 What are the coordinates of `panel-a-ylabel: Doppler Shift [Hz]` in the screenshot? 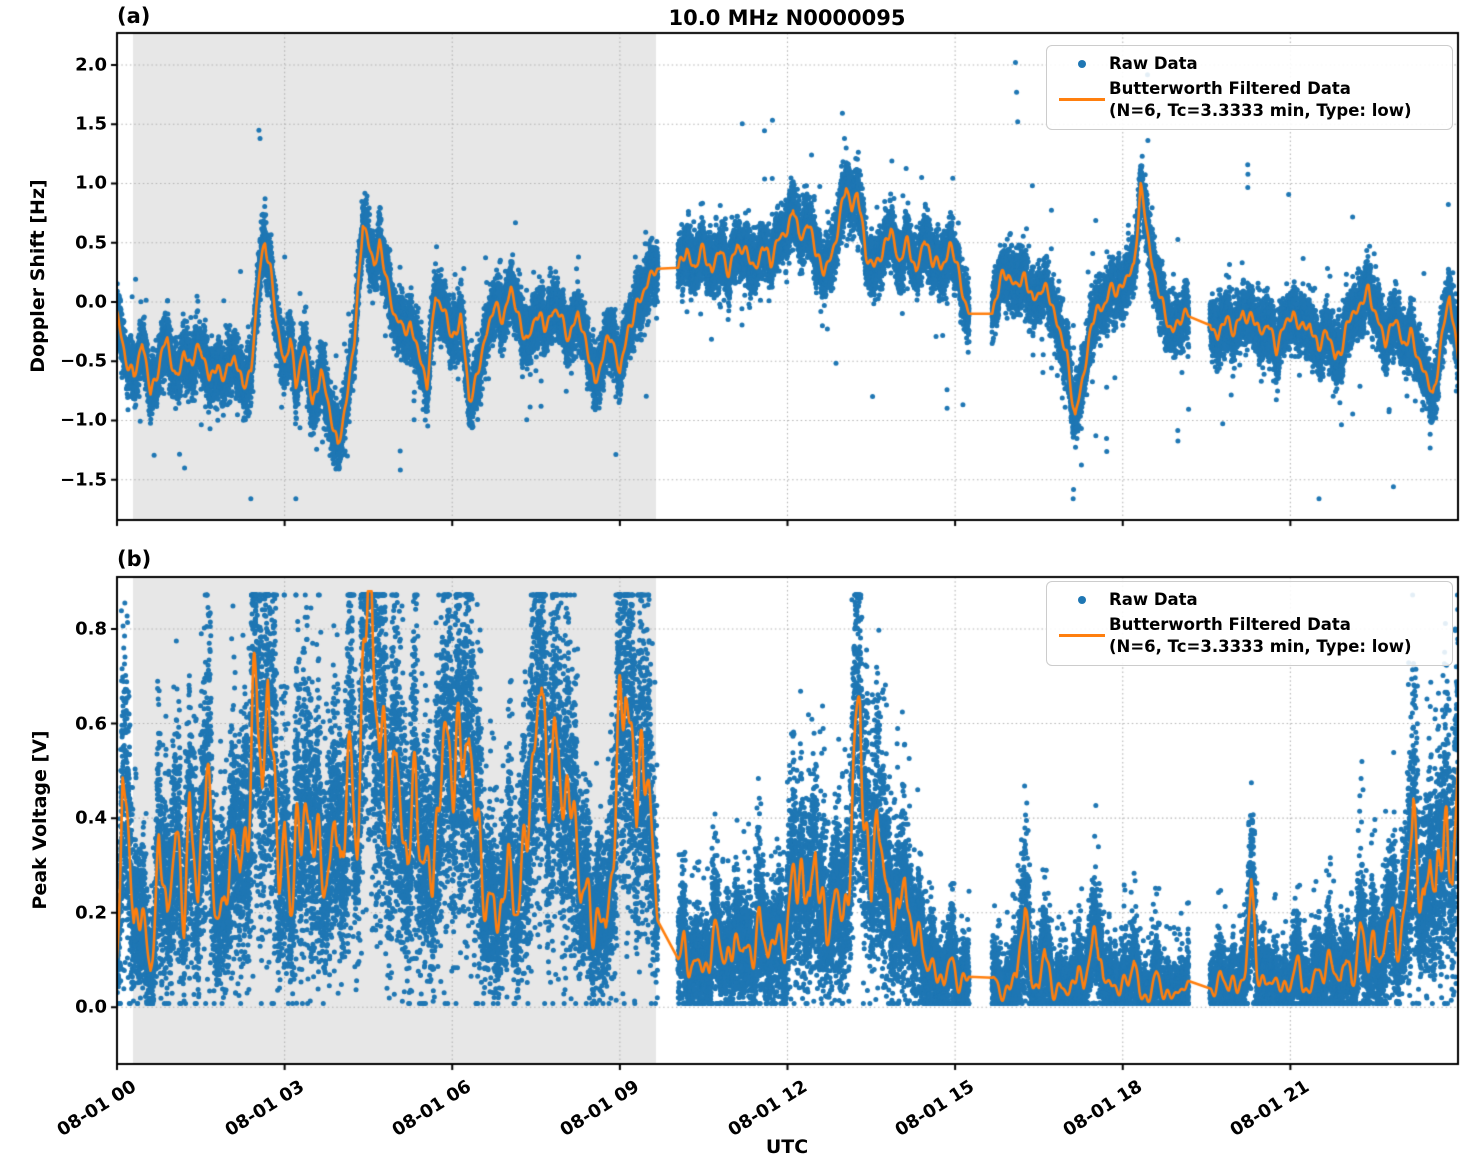 It's located at (38, 276).